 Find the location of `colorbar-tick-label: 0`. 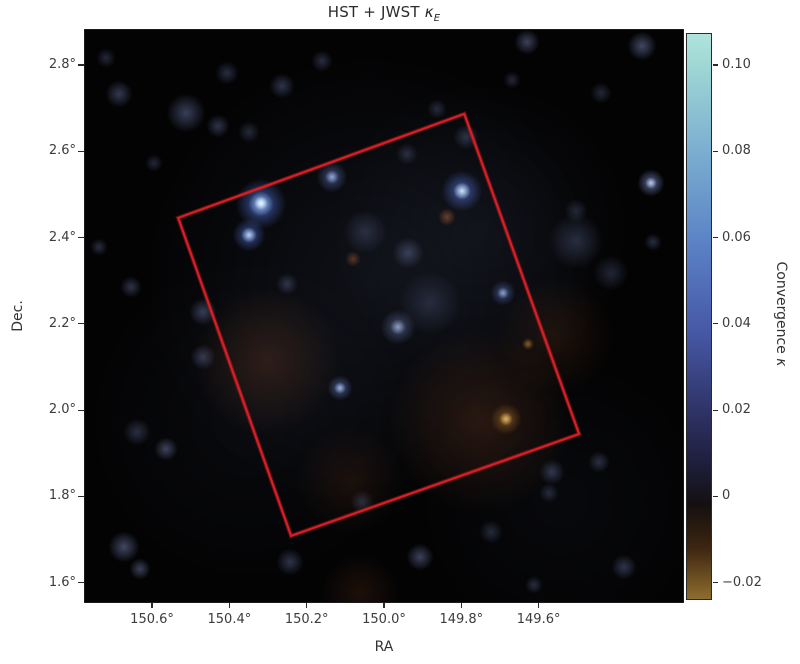

colorbar-tick-label: 0 is located at coordinates (726, 496).